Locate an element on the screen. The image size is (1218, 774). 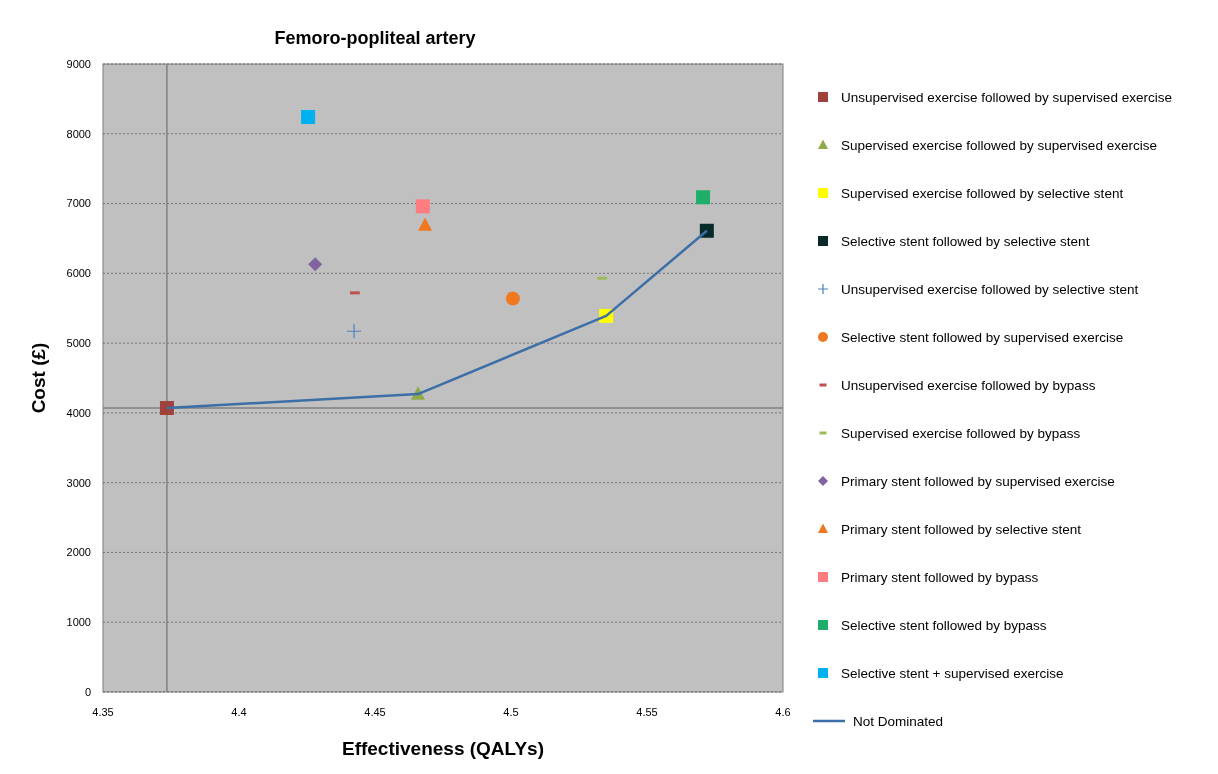
x-tick-label: 4.45 is located at coordinates (375, 712).